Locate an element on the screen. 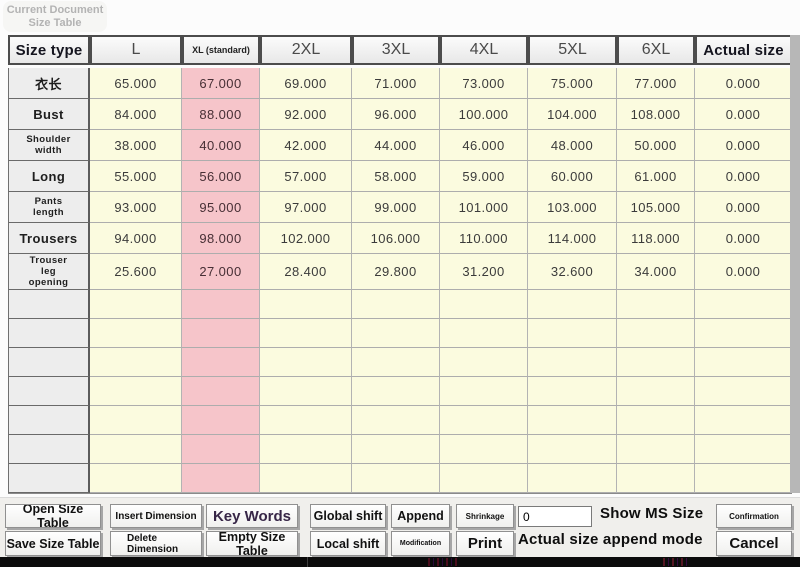  size-value-cell: 92.000 is located at coordinates (306, 114).